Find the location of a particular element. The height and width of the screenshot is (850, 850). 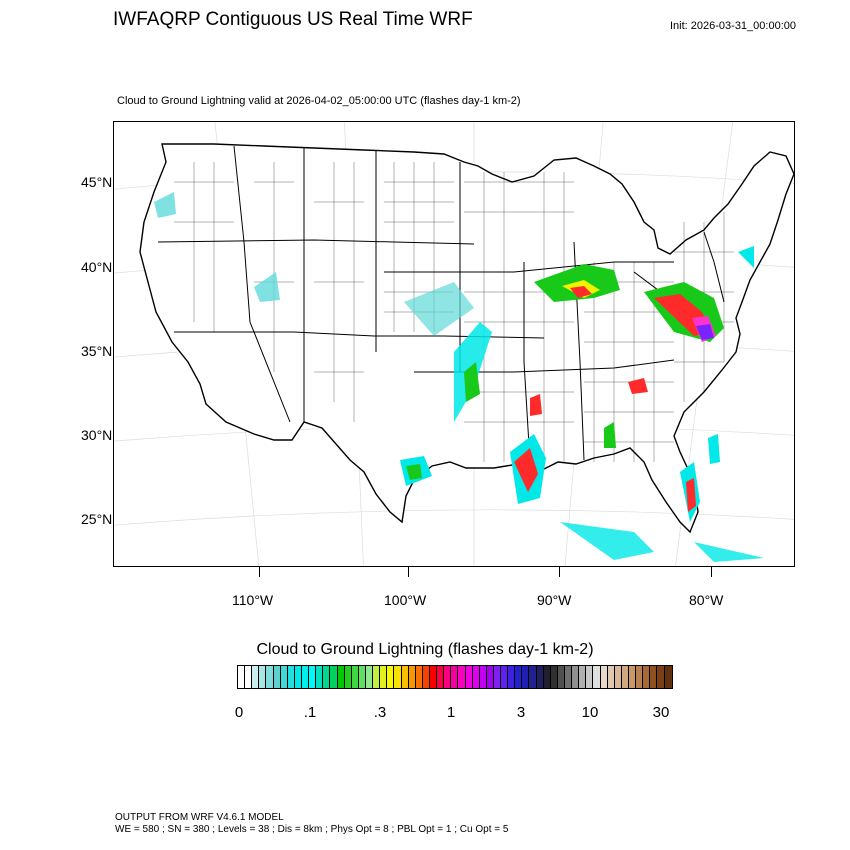

colorbar is located at coordinates (455, 677).